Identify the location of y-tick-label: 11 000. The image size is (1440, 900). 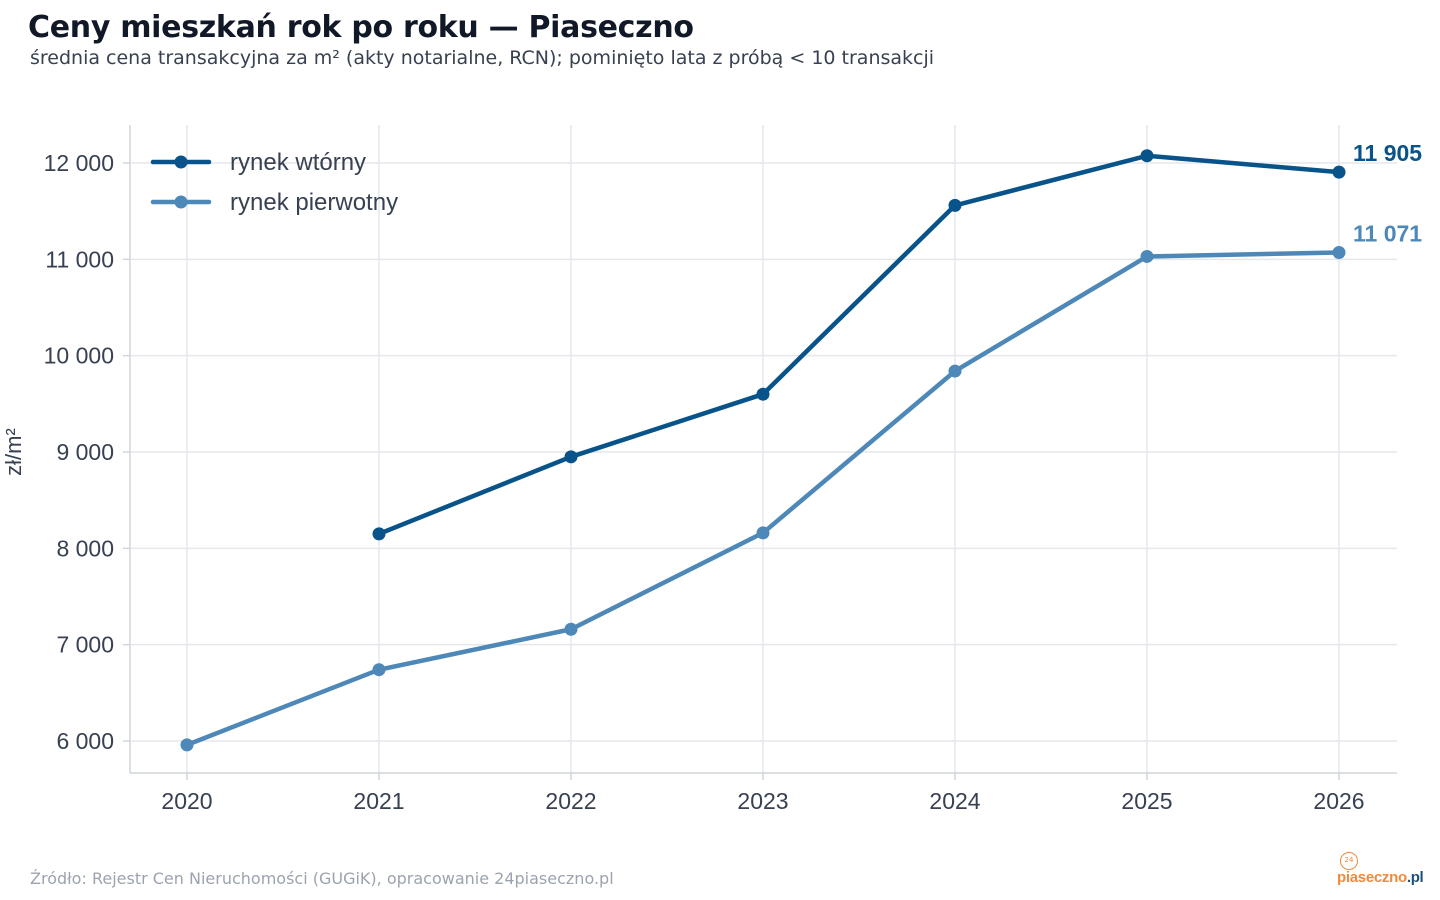
(79, 259).